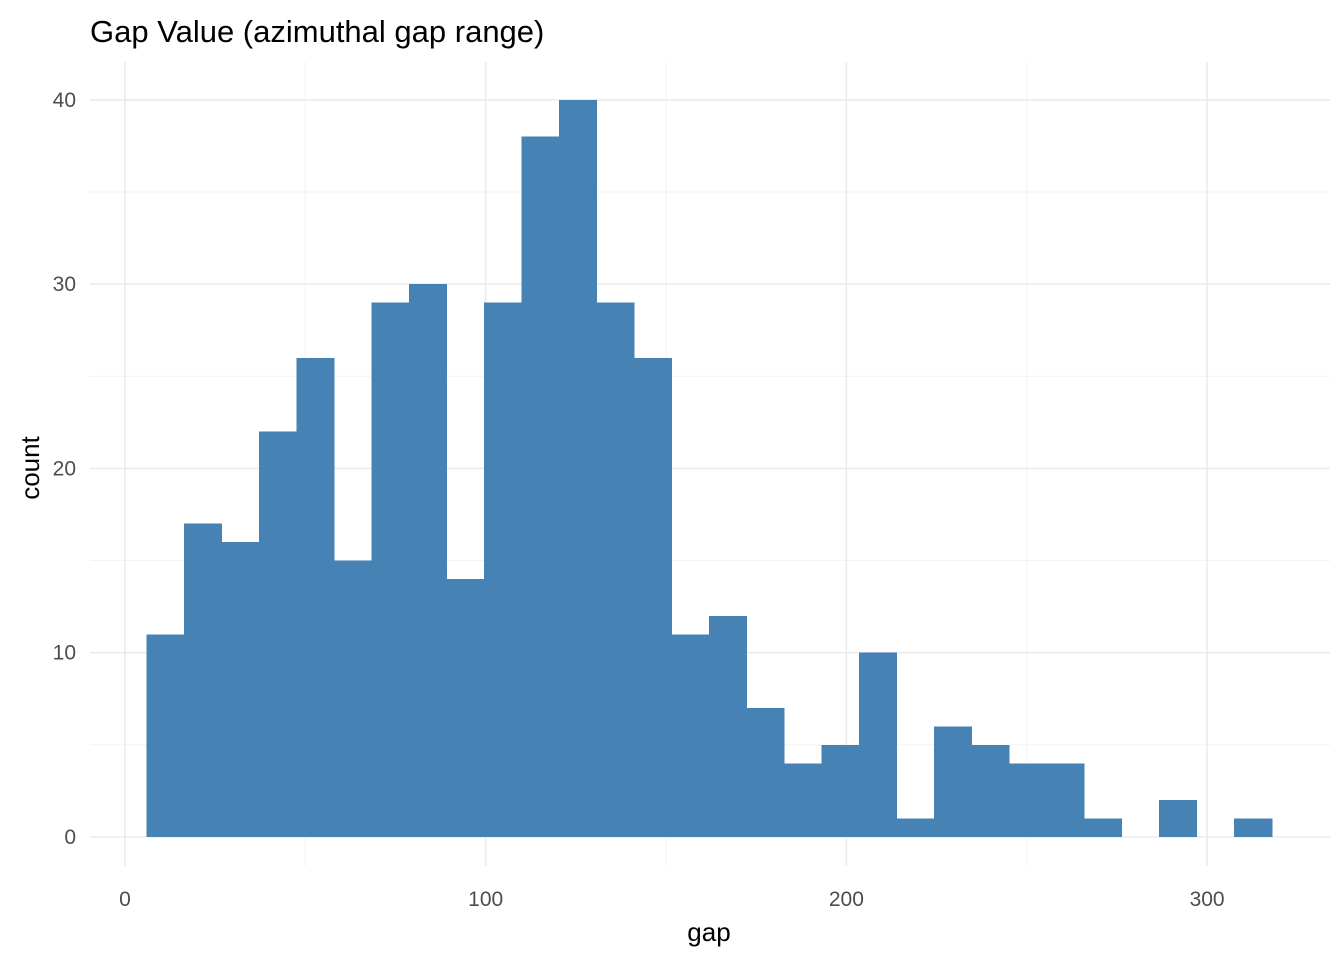 The width and height of the screenshot is (1344, 960). What do you see at coordinates (1207, 899) in the screenshot?
I see `x-tick-label: 300` at bounding box center [1207, 899].